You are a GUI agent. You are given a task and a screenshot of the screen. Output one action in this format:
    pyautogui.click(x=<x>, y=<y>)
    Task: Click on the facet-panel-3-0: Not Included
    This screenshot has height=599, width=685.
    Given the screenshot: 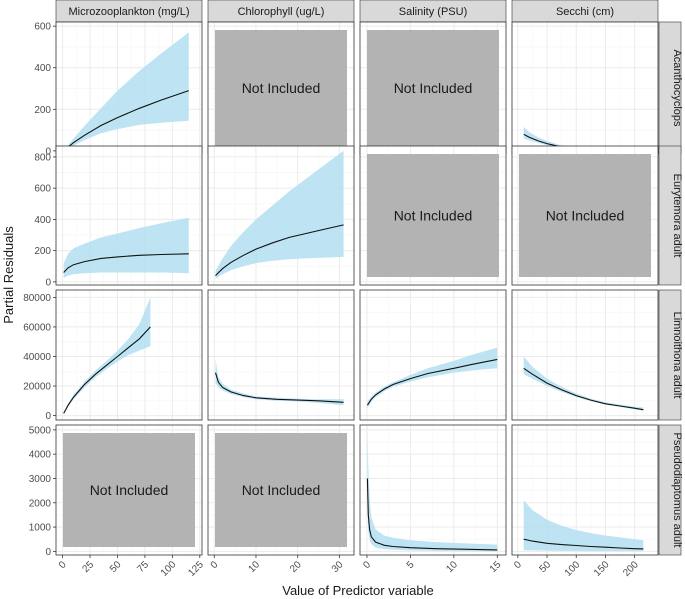 What is the action you would take?
    pyautogui.click(x=129, y=490)
    